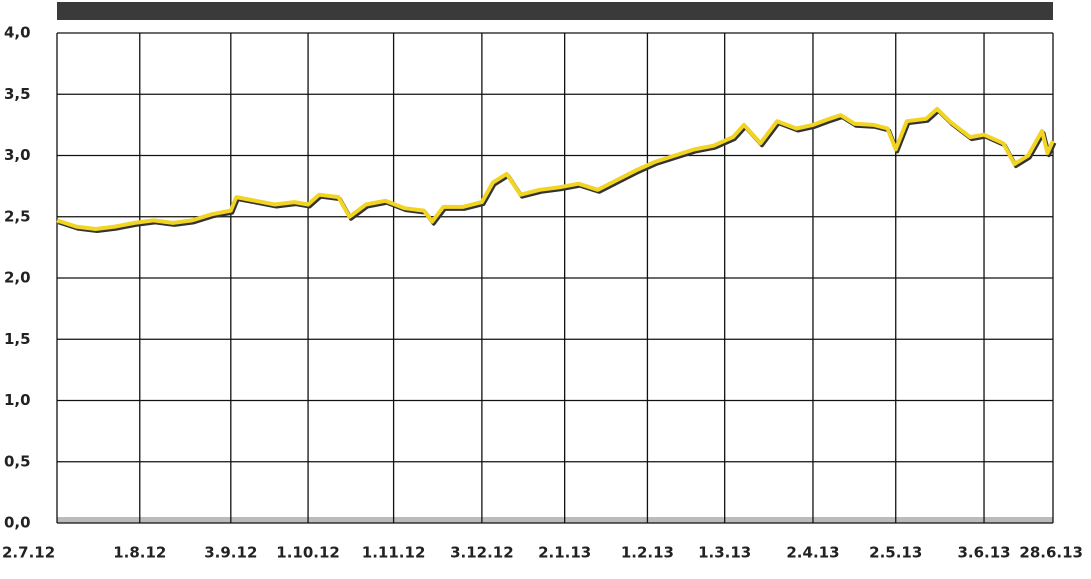 This screenshot has width=1091, height=579. Describe the element at coordinates (139, 553) in the screenshot. I see `x-tick-label: 1.8.12` at that location.